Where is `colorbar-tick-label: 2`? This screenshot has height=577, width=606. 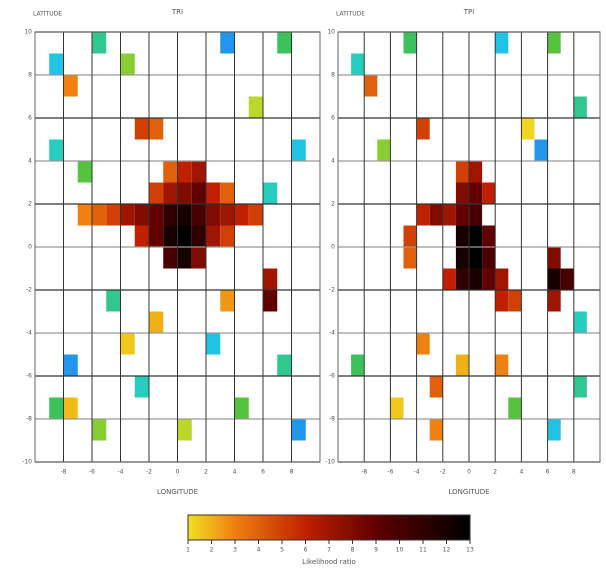 colorbar-tick-label: 2 is located at coordinates (212, 550).